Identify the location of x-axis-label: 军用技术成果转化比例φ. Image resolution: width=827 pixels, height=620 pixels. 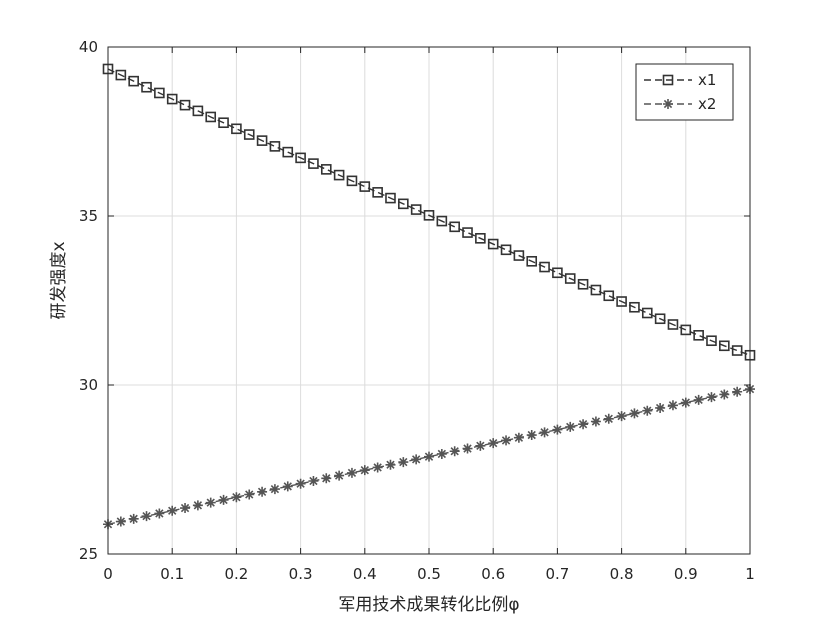
(428, 605).